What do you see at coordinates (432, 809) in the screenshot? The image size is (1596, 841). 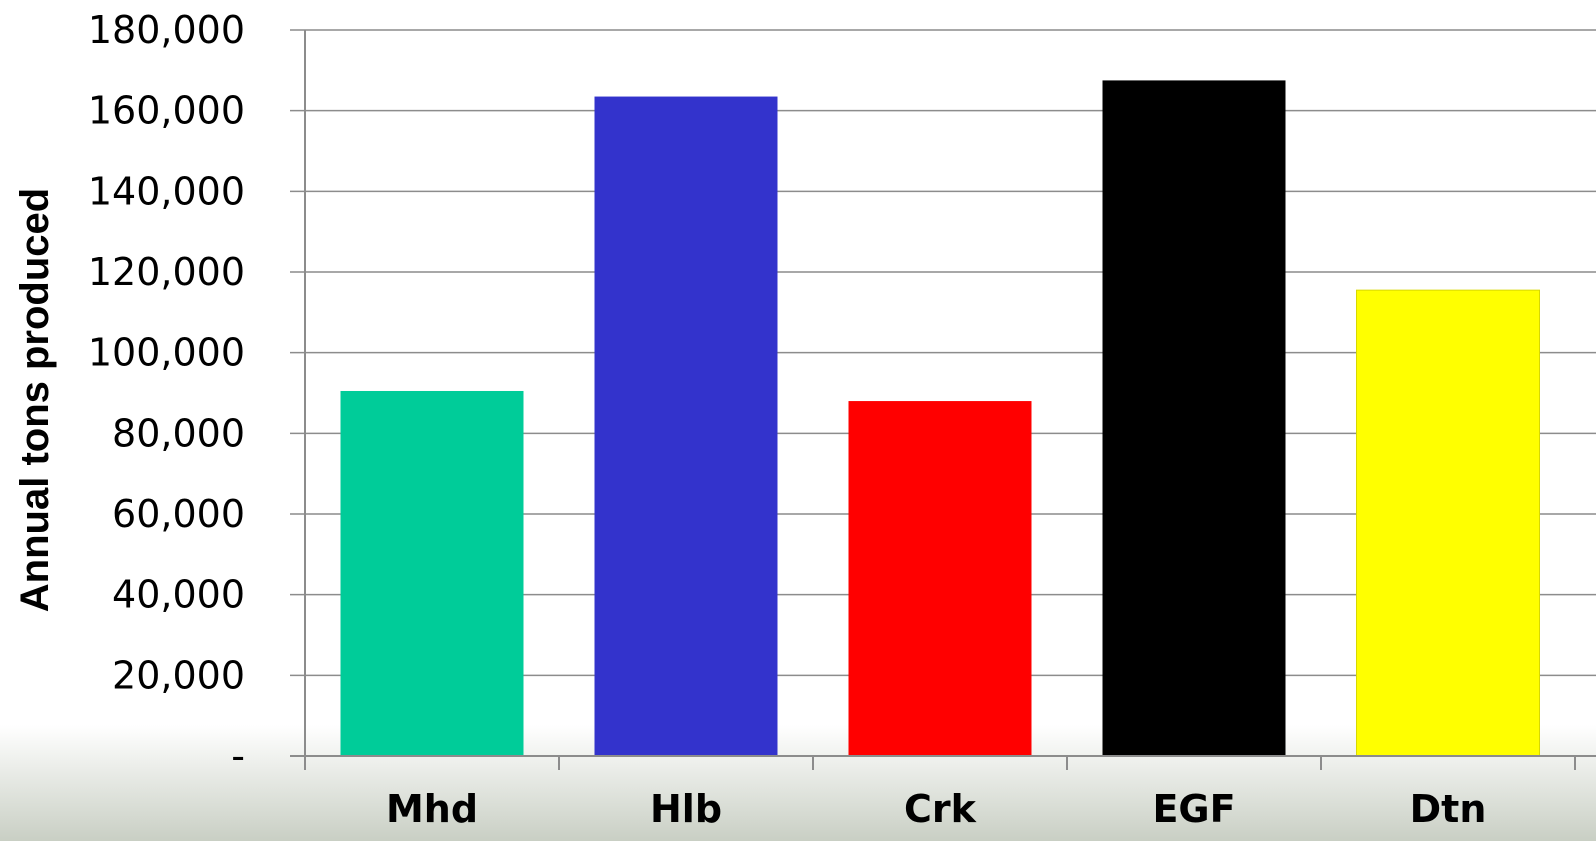 I see `x-category-label: Mhd` at bounding box center [432, 809].